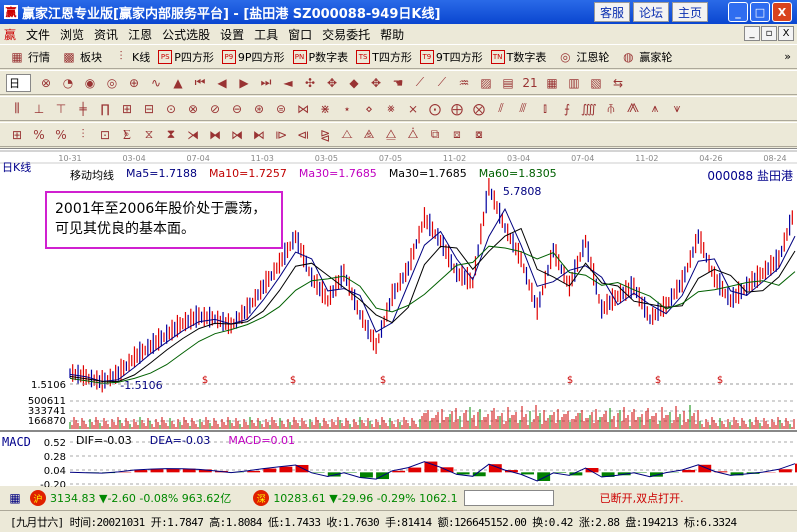  I want to click on tool-icon: ⧇, so click(479, 134).